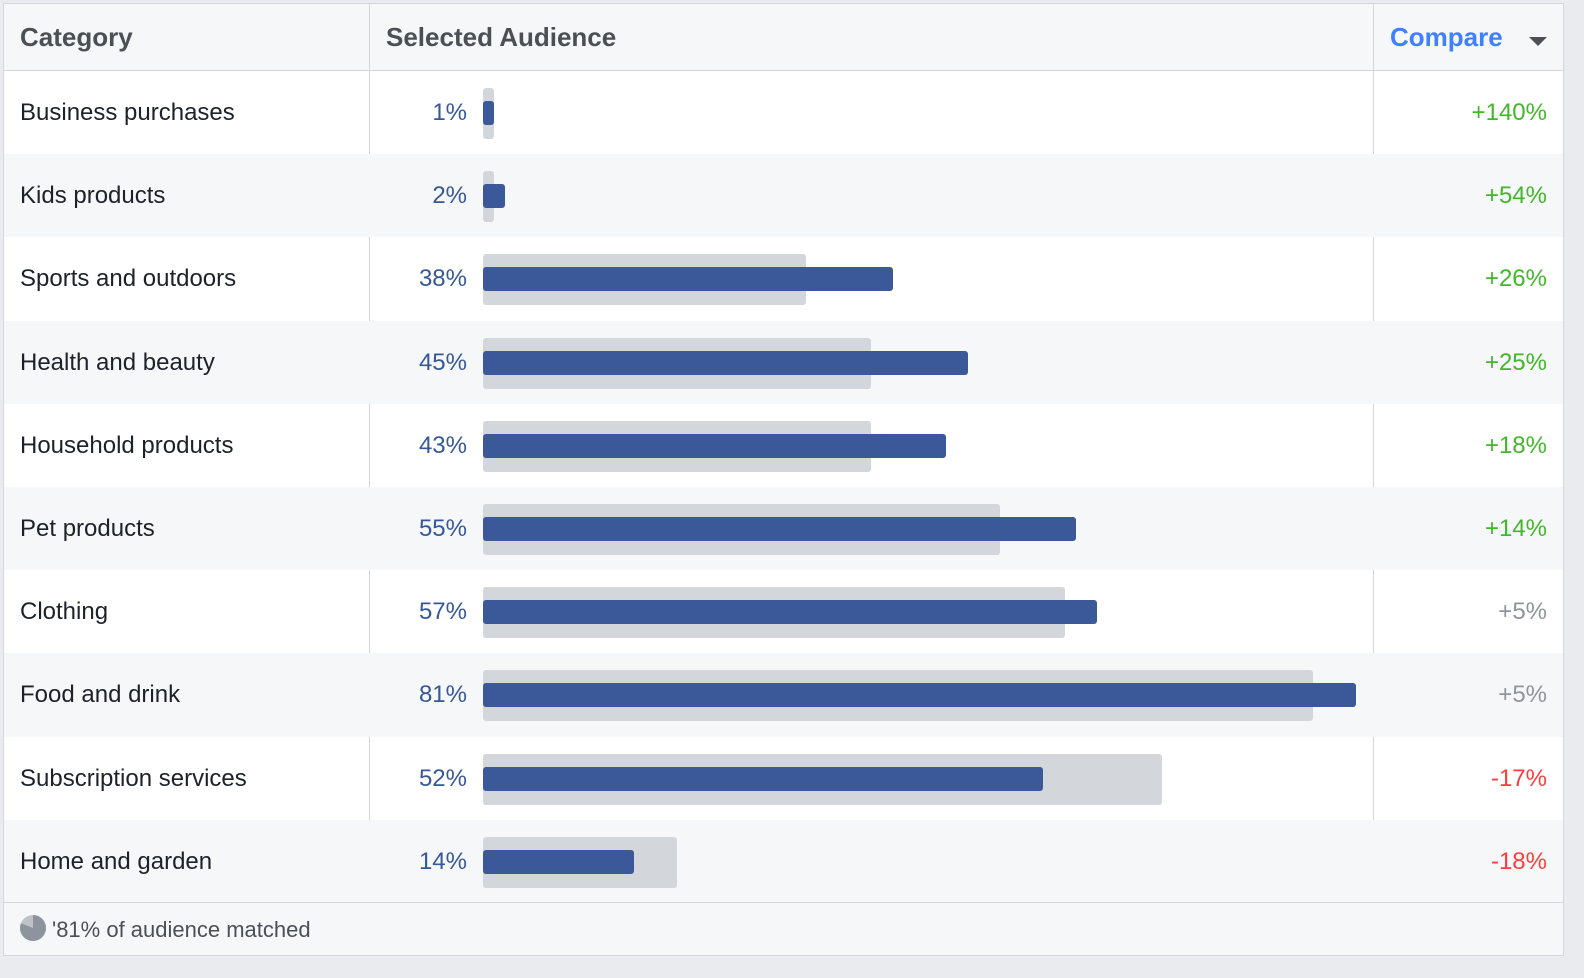 This screenshot has width=1584, height=978. I want to click on category-label: Pet products, so click(87, 528).